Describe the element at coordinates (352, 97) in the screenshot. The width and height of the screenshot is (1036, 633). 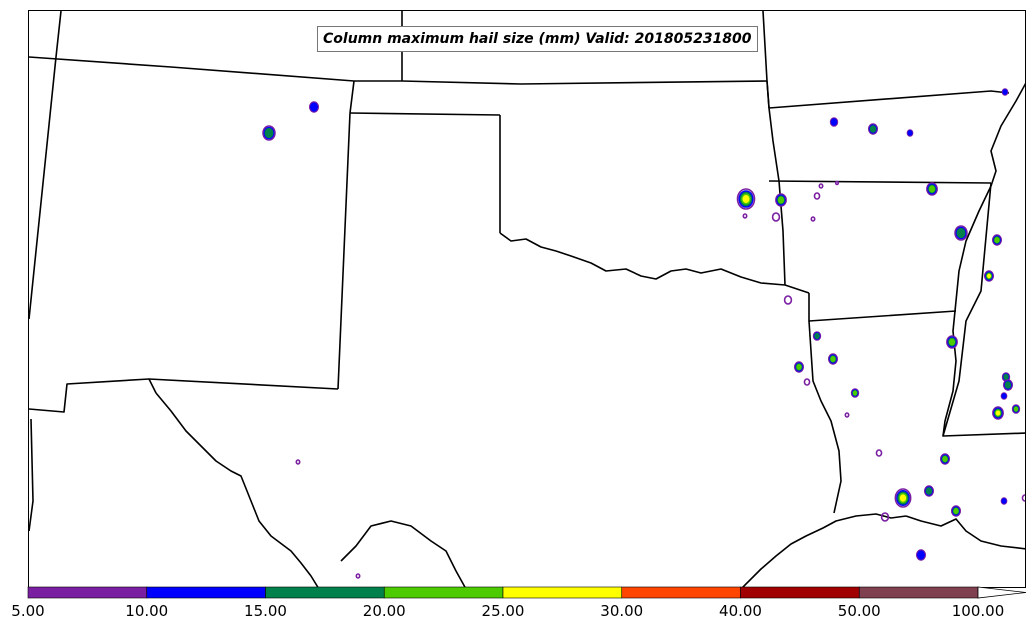
I see `border-co-east` at that location.